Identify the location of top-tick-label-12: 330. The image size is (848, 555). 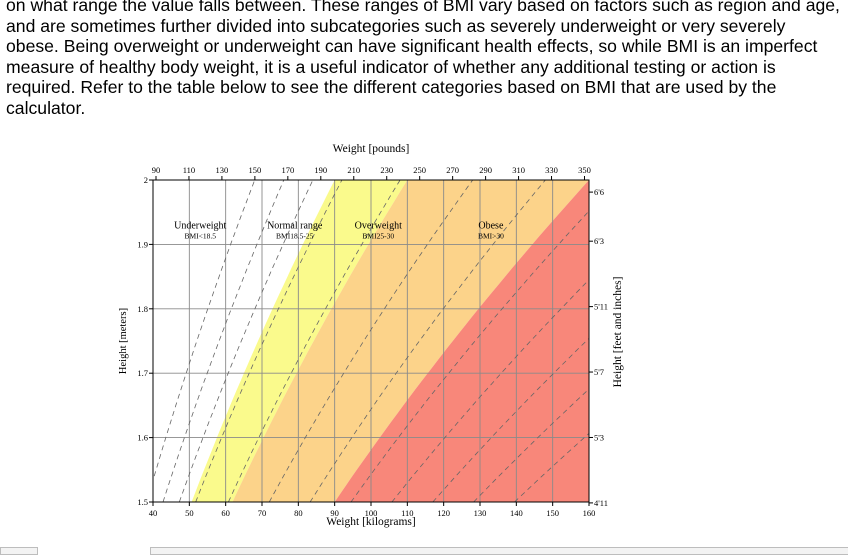
(551, 170).